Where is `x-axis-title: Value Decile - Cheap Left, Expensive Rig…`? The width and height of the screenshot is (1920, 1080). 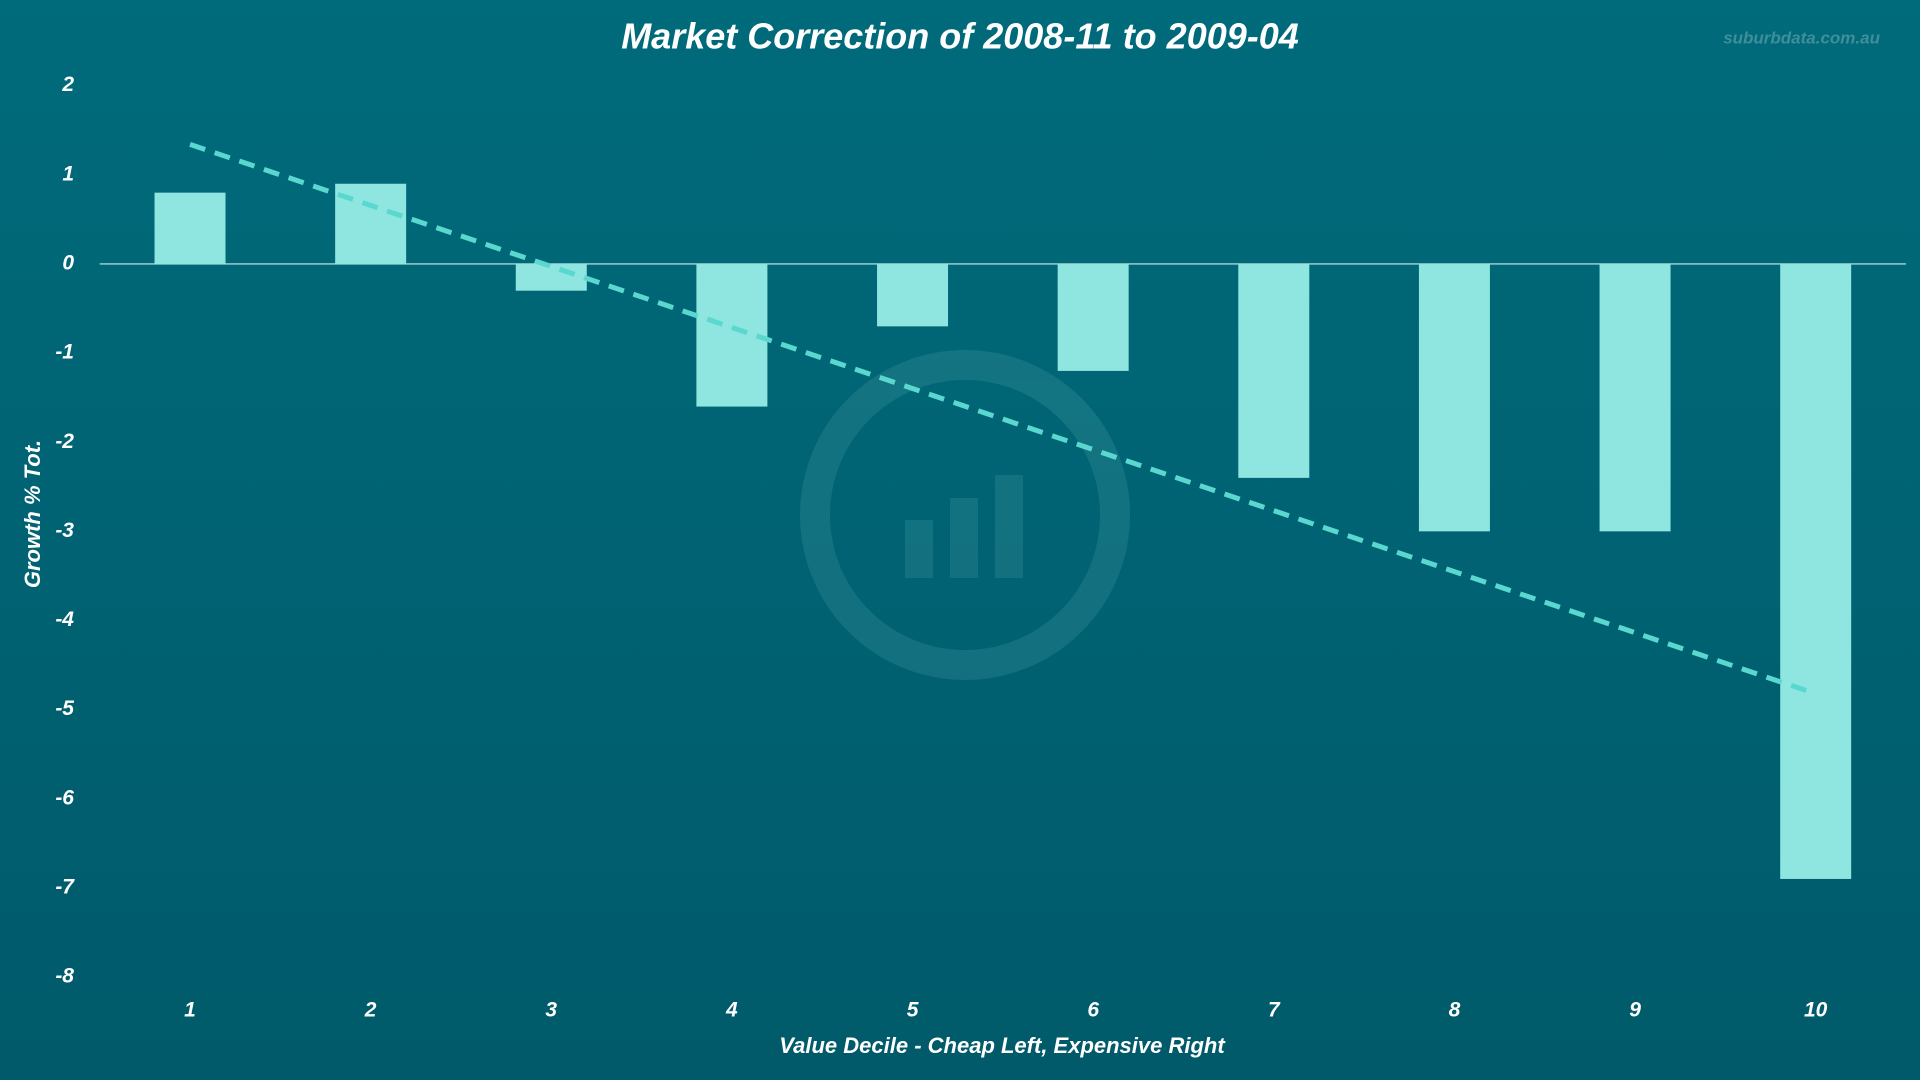
x-axis-title: Value Decile - Cheap Left, Expensive Rig… is located at coordinates (1002, 1045).